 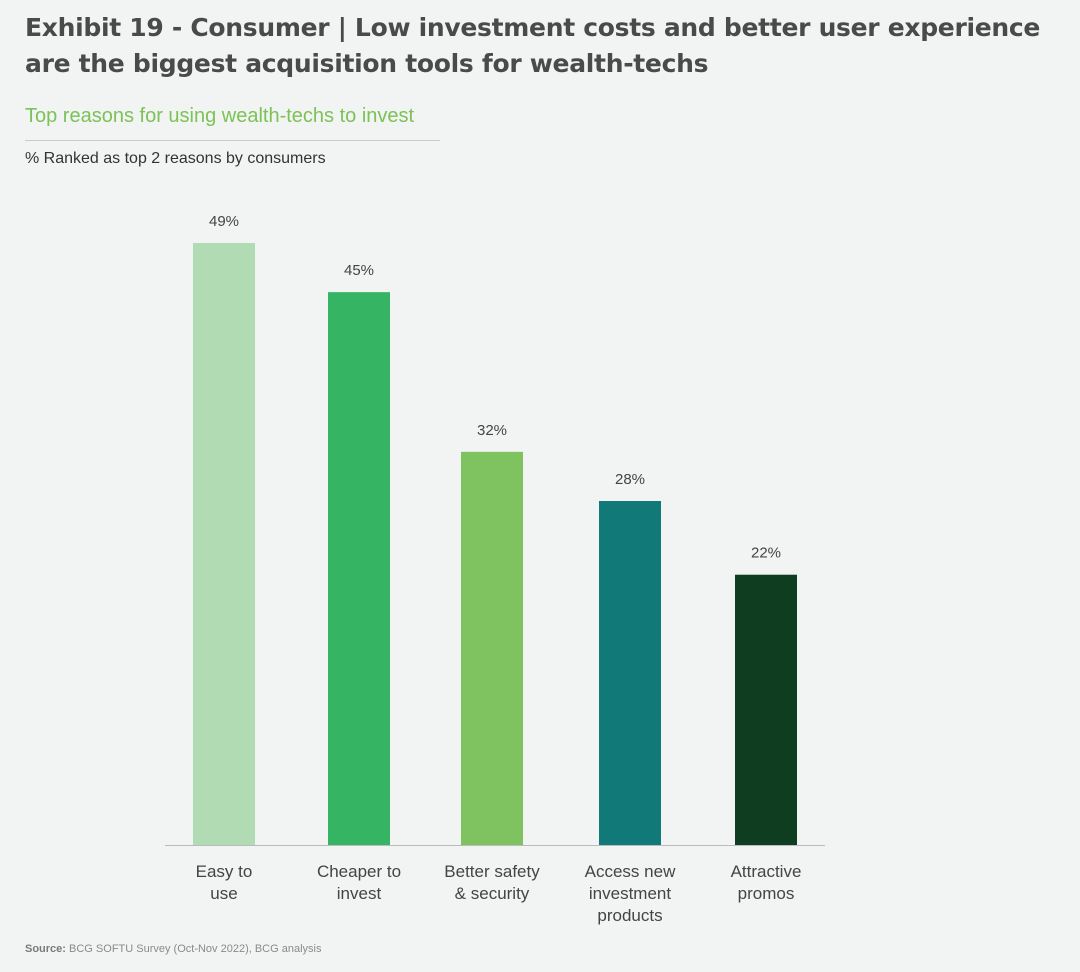 I want to click on measure-label: % Ranked as top 2 reasons by consumers, so click(x=175, y=158).